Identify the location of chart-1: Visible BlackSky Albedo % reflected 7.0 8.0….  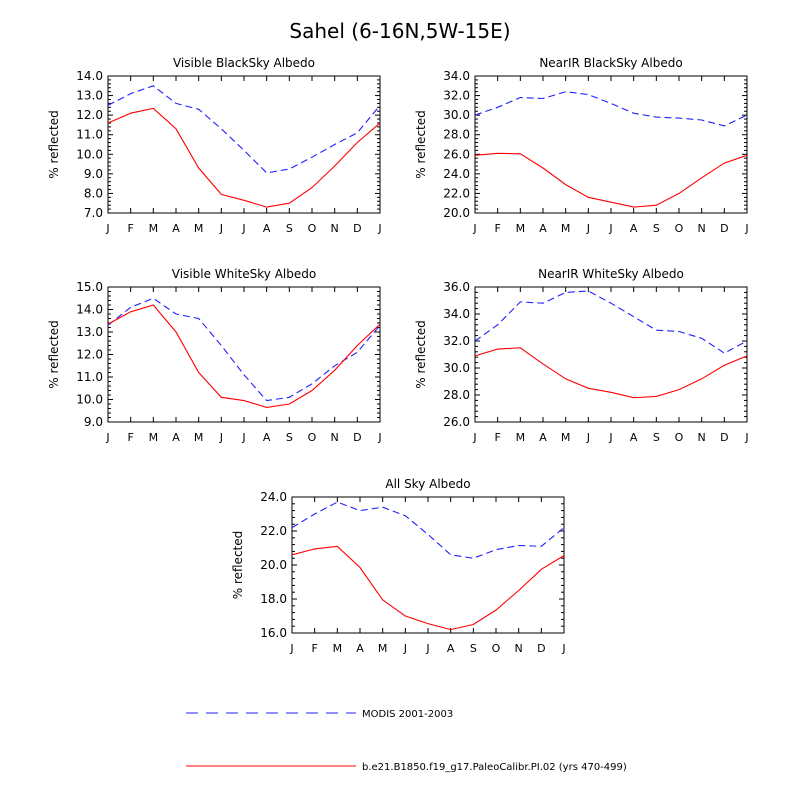
(214, 145).